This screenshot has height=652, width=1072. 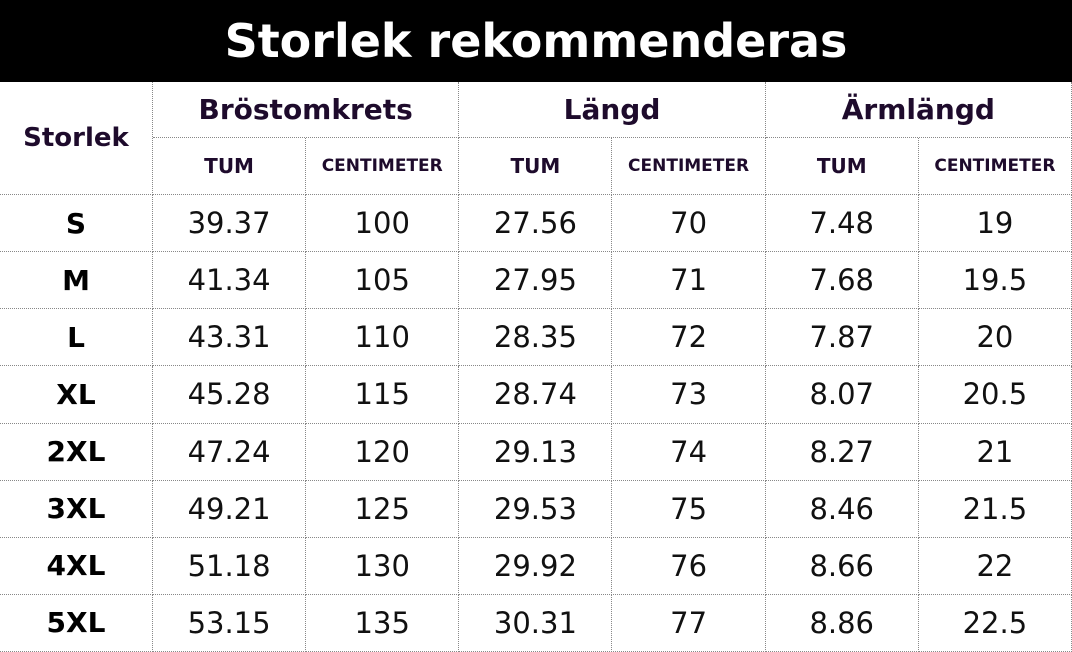 What do you see at coordinates (995, 566) in the screenshot?
I see `measurement: 22` at bounding box center [995, 566].